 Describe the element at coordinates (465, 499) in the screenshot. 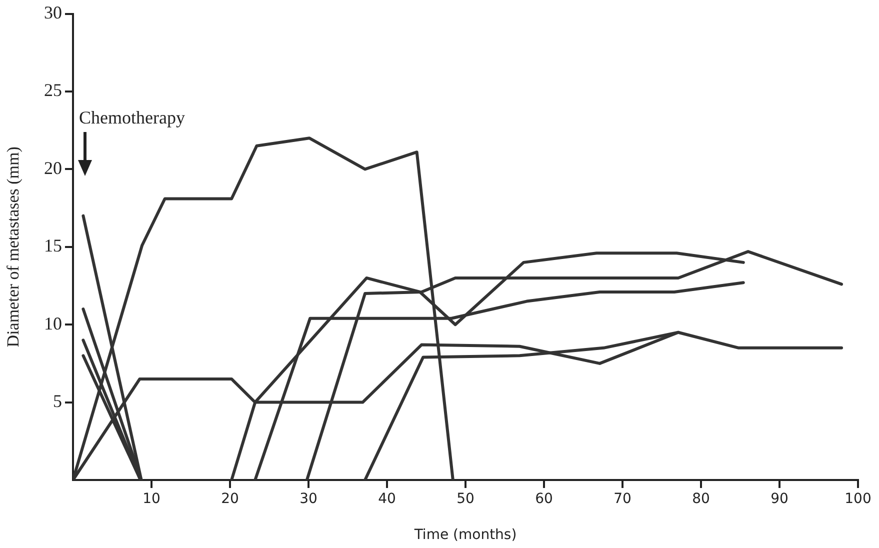

I see `x-tick-label: 50` at that location.